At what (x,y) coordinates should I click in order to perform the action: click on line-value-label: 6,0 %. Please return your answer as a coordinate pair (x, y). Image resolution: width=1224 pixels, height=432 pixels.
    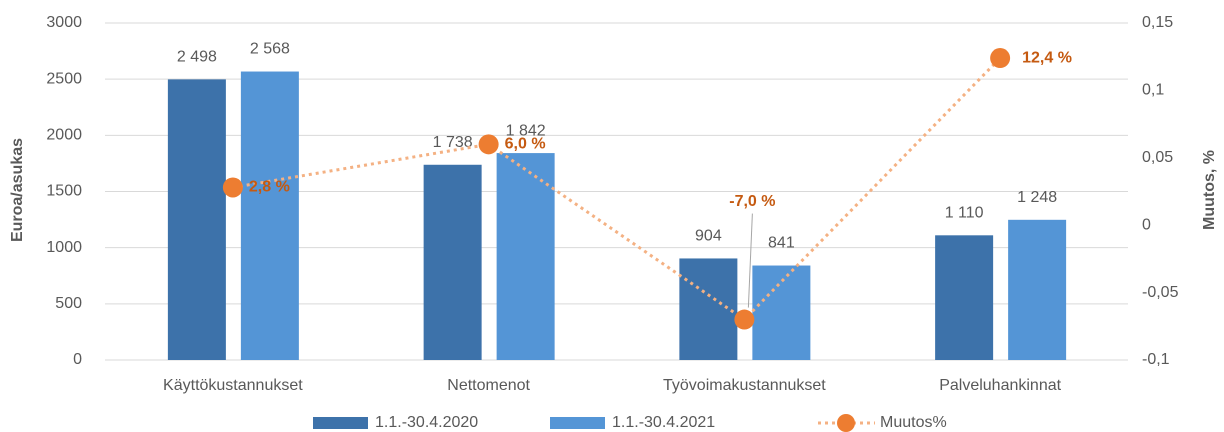
    Looking at the image, I should click on (525, 144).